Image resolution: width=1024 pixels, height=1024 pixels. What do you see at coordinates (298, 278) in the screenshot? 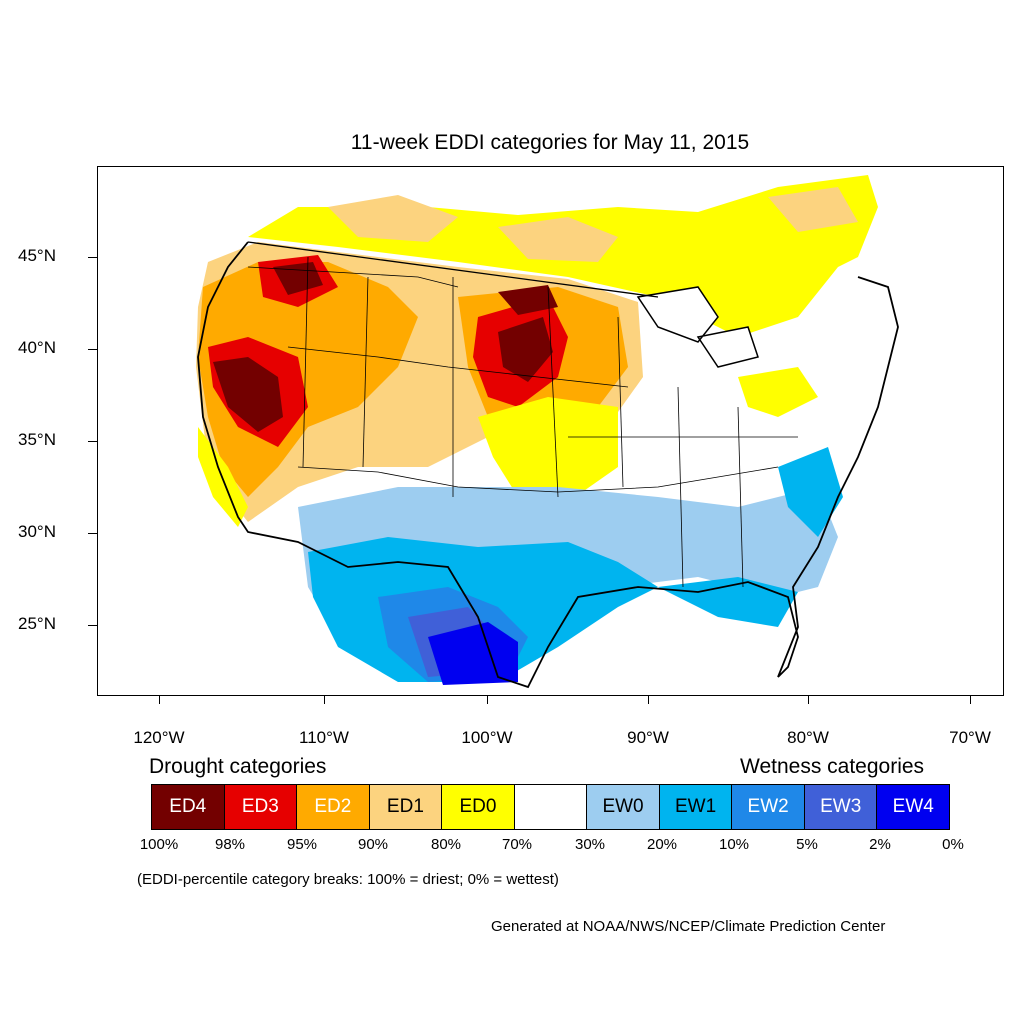
I see `idaho-darkred` at bounding box center [298, 278].